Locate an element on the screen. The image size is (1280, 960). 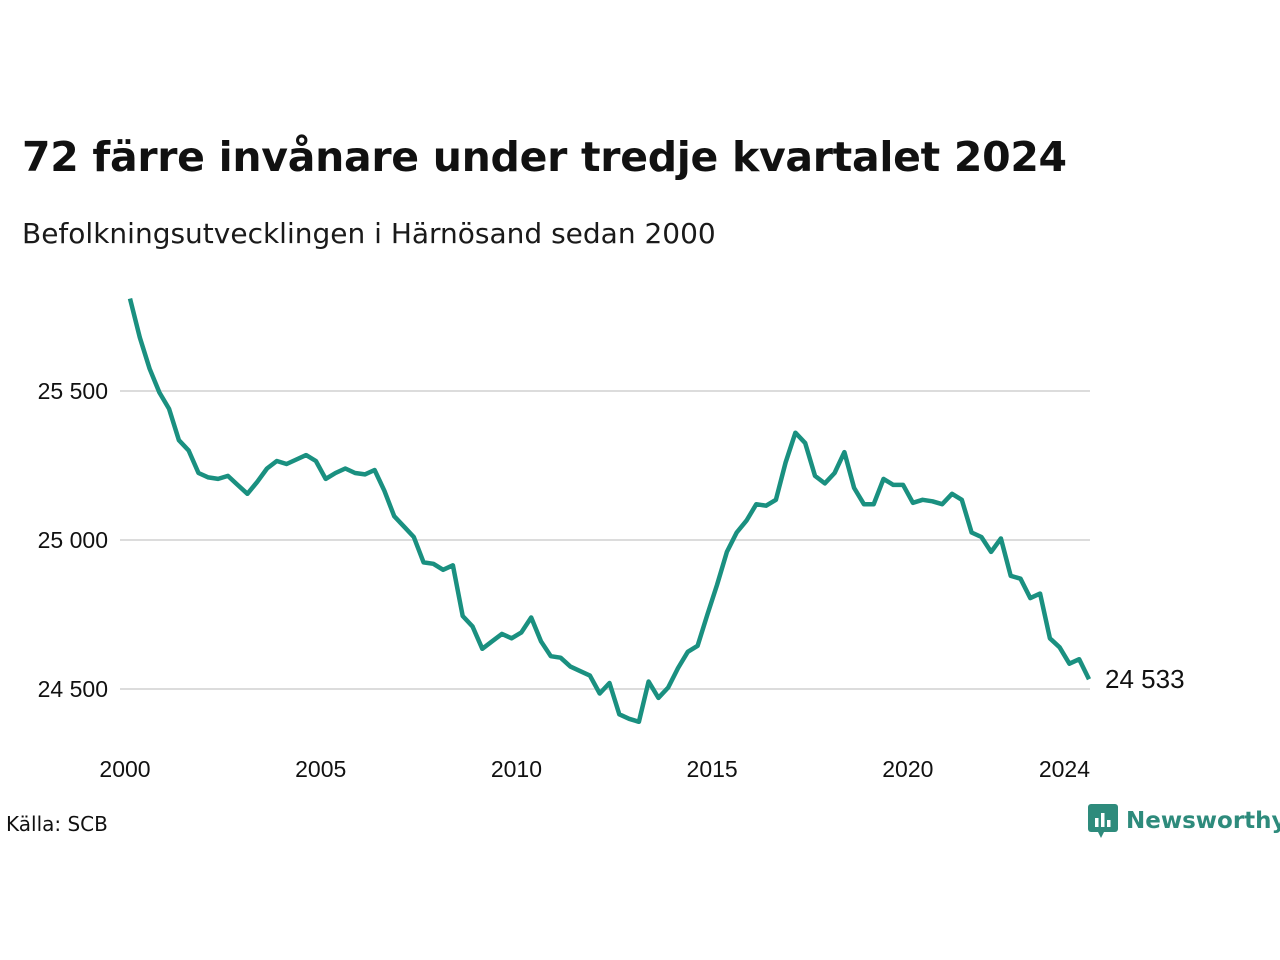
brand-logo: Newsworthy is located at coordinates (1184, 821).